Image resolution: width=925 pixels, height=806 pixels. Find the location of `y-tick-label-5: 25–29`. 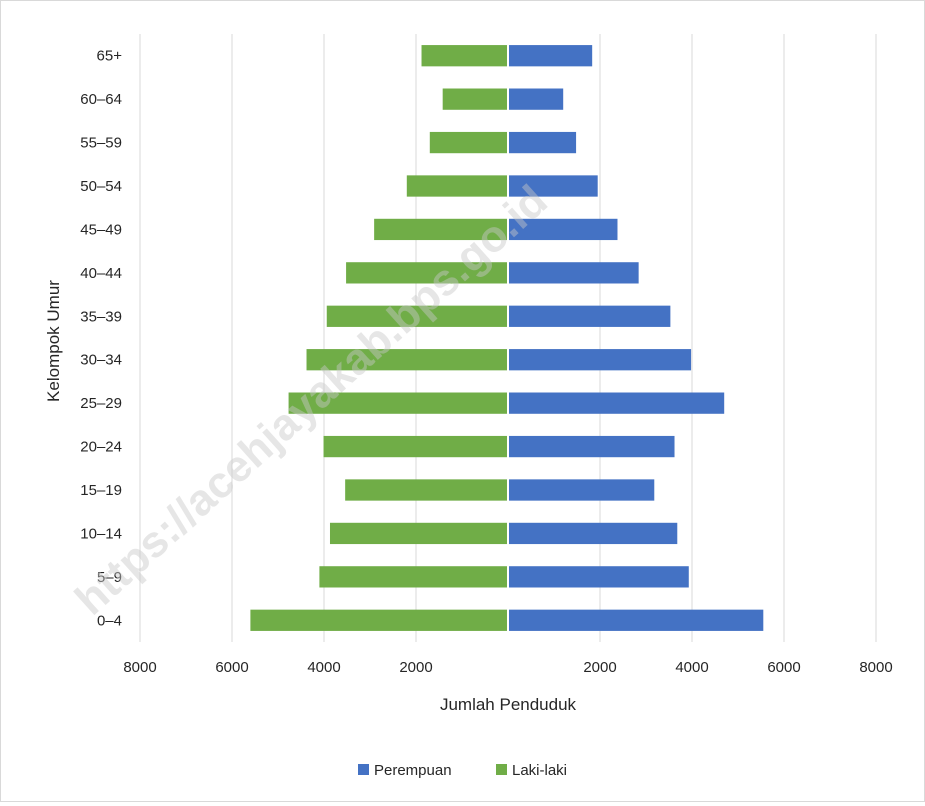

y-tick-label-5: 25–29 is located at coordinates (101, 403).